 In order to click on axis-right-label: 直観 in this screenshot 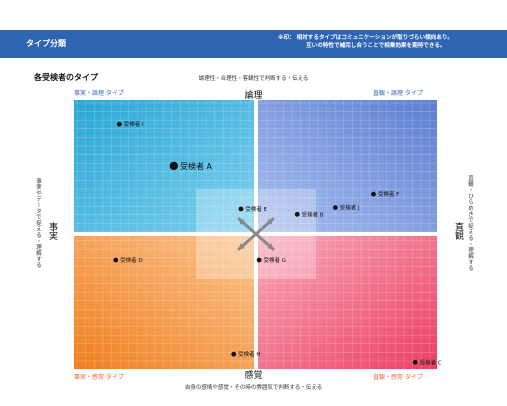, I will do `click(458, 231)`.